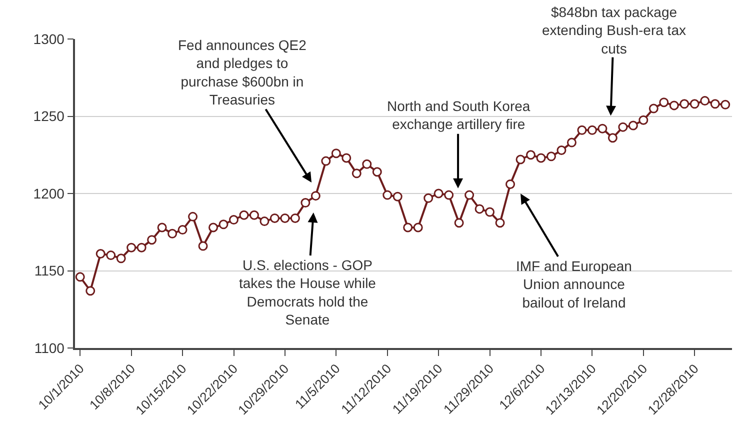  I want to click on y-tick-label: 1300, so click(49, 38).